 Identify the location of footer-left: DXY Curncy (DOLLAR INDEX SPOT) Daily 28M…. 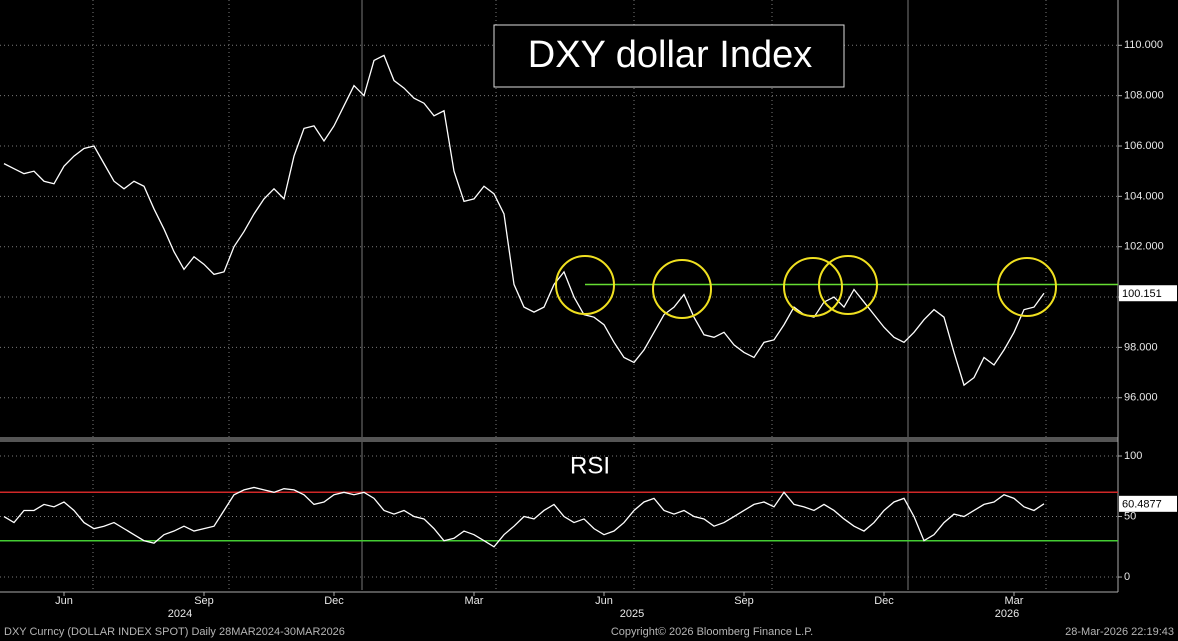
(174, 632).